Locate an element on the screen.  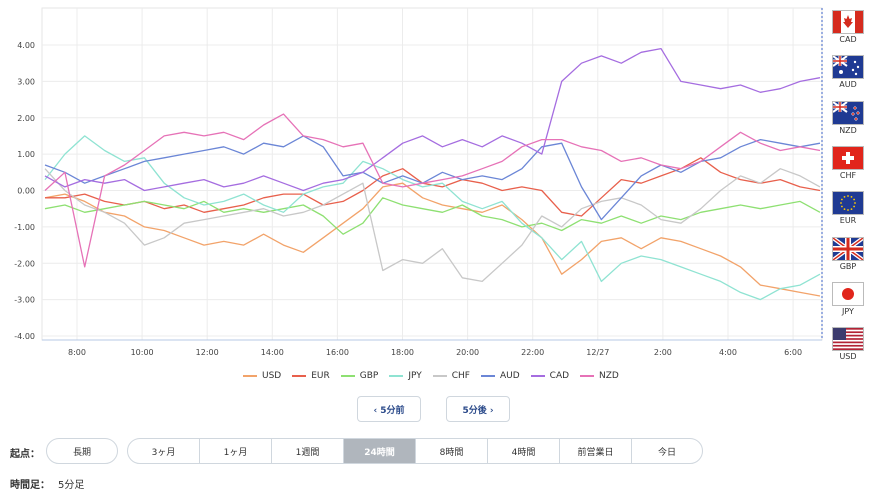
x-tick-label: 20:00 is located at coordinates (467, 352).